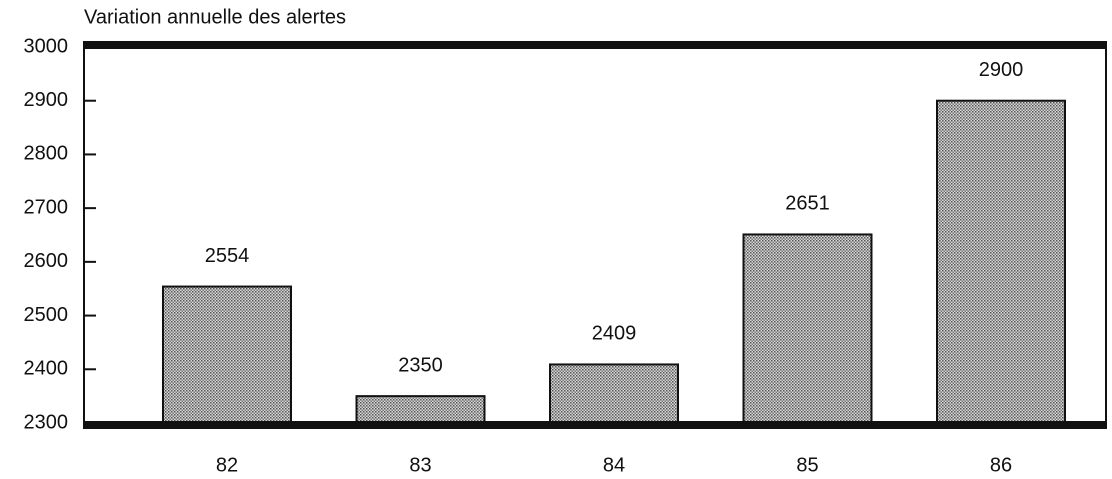 This screenshot has height=479, width=1112. Describe the element at coordinates (614, 465) in the screenshot. I see `x-tick-label: 84` at that location.